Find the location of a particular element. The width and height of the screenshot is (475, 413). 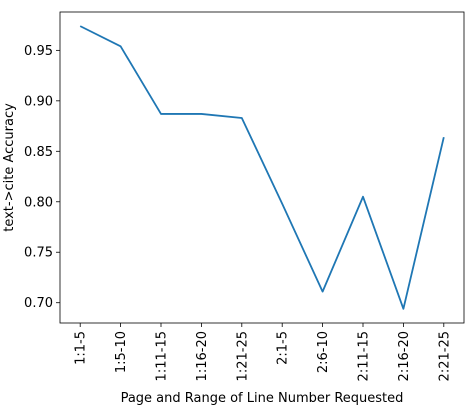

y-tick-label: 0.70 is located at coordinates (38, 303).